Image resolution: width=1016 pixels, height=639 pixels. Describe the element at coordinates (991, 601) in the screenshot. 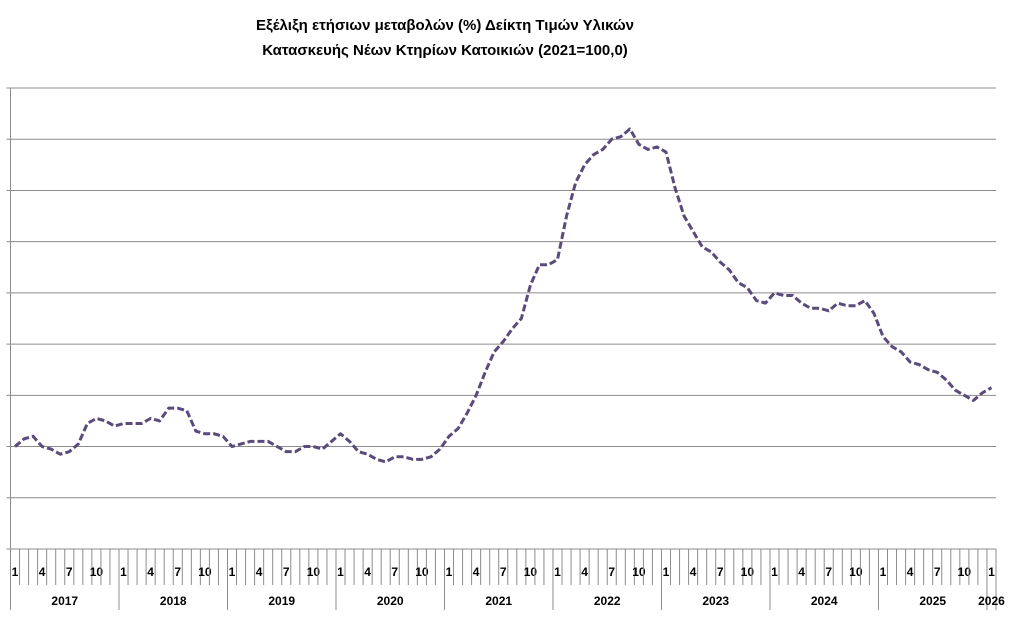

I see `year-label: 2026` at that location.